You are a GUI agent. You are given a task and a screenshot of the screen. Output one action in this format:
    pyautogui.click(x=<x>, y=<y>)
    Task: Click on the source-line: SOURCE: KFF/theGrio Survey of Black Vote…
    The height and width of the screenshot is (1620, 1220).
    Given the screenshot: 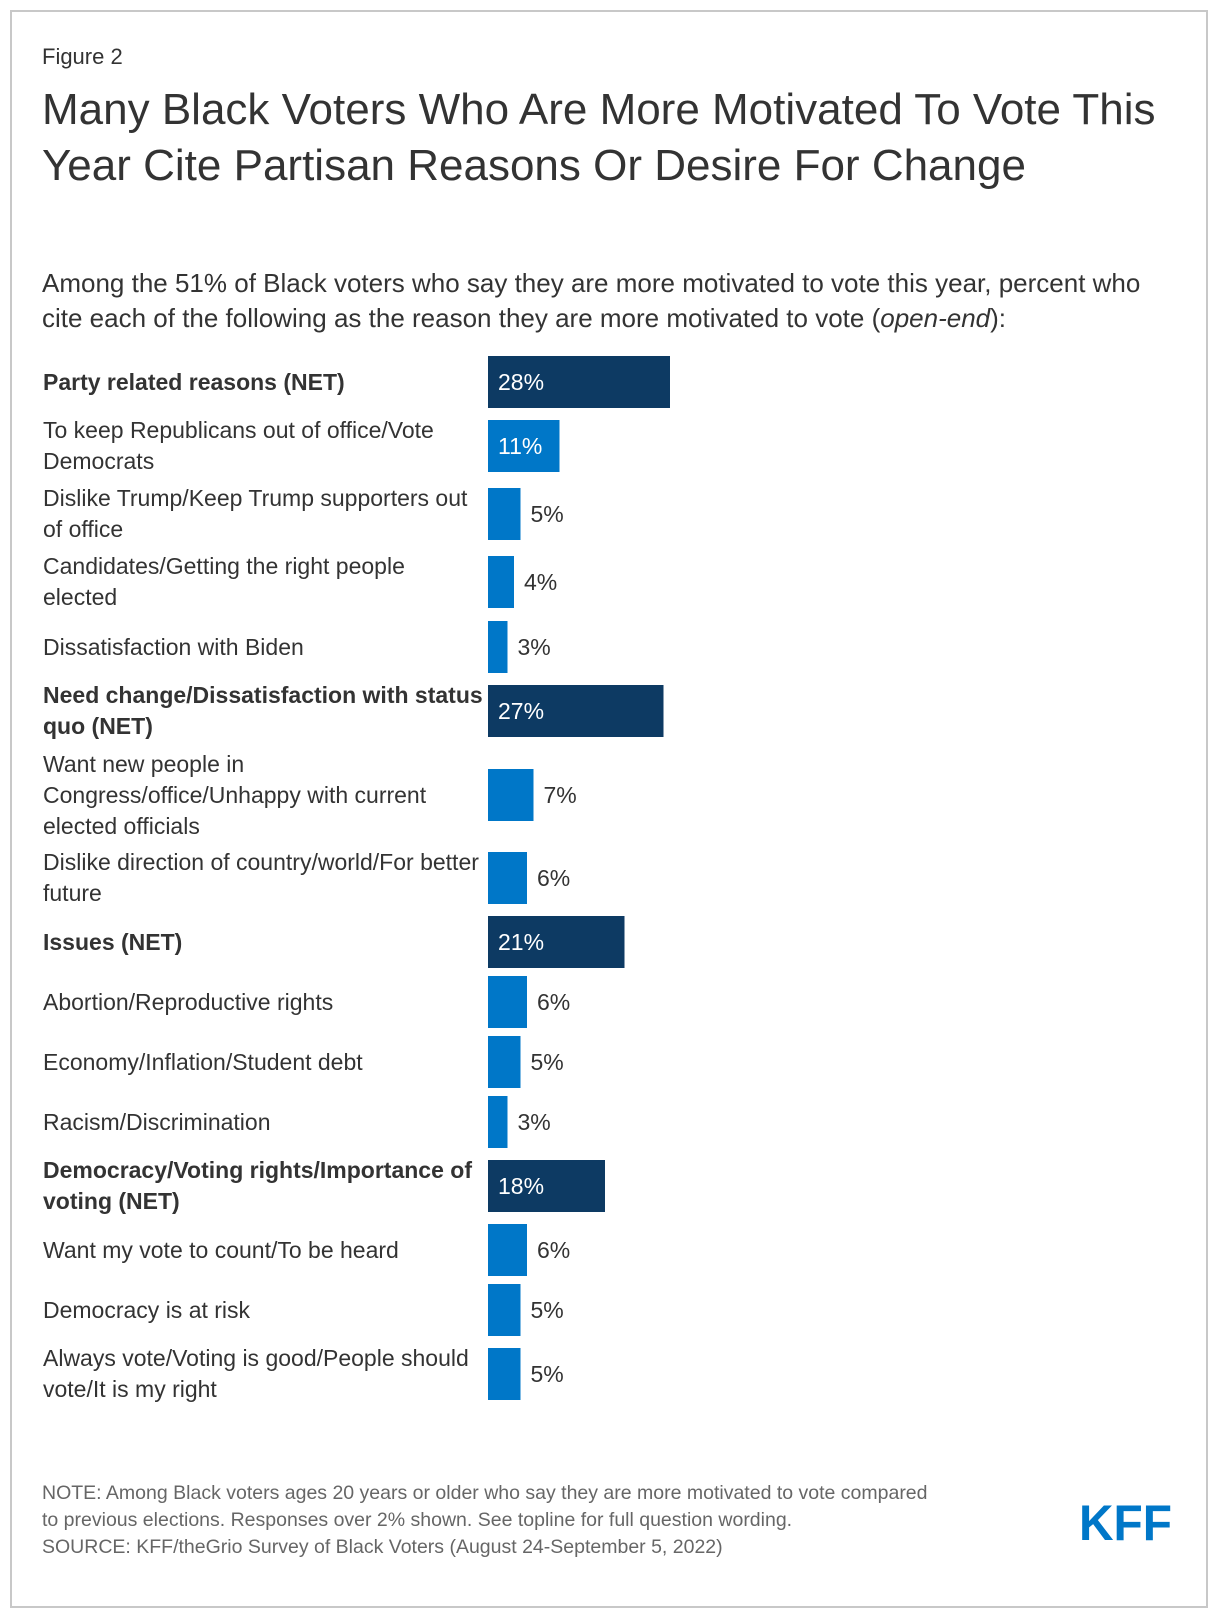 What is the action you would take?
    pyautogui.click(x=382, y=1547)
    